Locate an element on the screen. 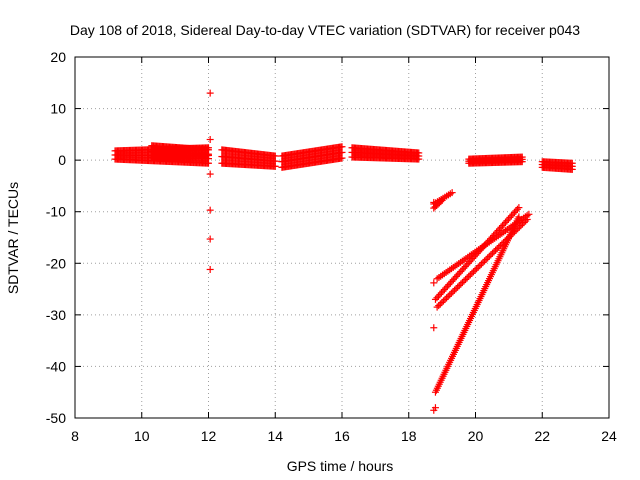  x-tick-label: 20 is located at coordinates (476, 436).